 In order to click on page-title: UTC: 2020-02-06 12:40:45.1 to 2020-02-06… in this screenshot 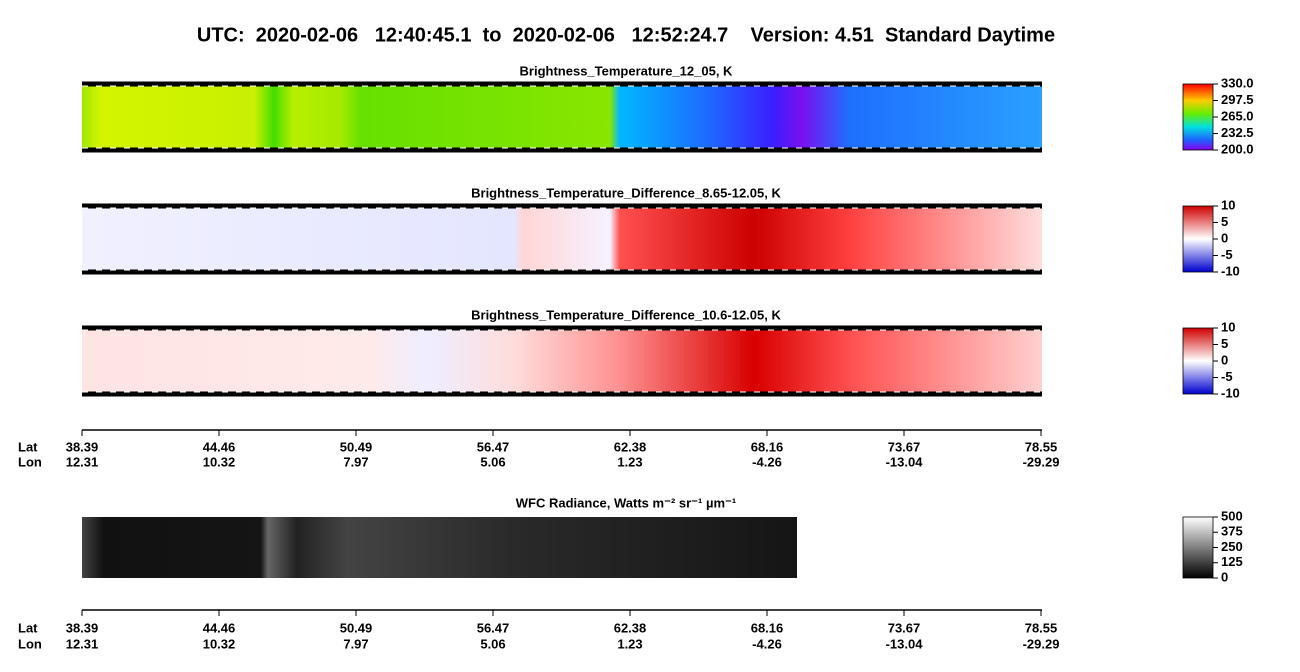, I will do `click(626, 35)`.